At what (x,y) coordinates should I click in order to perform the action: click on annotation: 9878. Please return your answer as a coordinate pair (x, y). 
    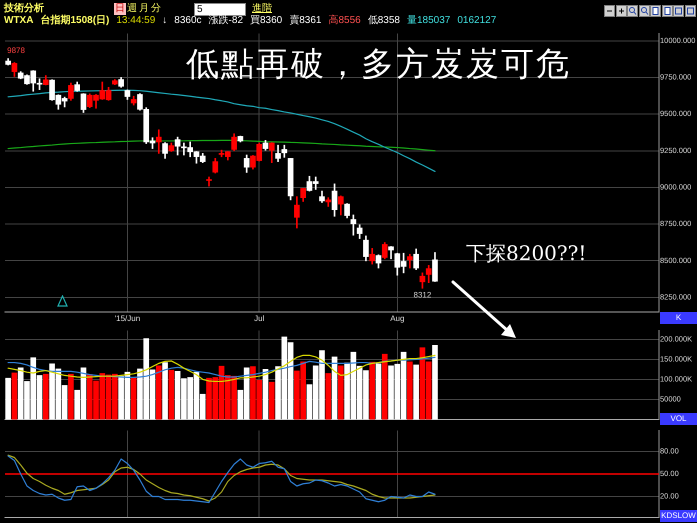
    Looking at the image, I should click on (16, 50).